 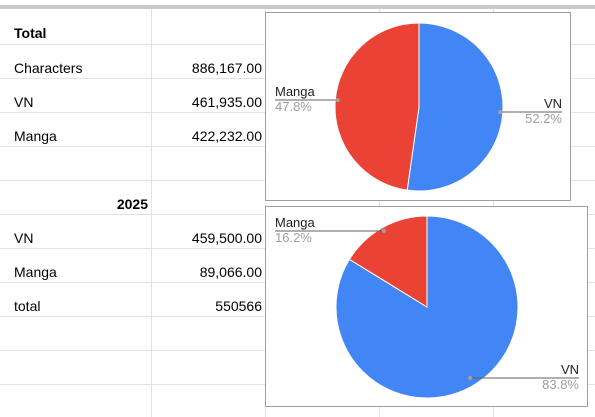 What do you see at coordinates (543, 118) in the screenshot?
I see `pie-percent-vn: 52.2%` at bounding box center [543, 118].